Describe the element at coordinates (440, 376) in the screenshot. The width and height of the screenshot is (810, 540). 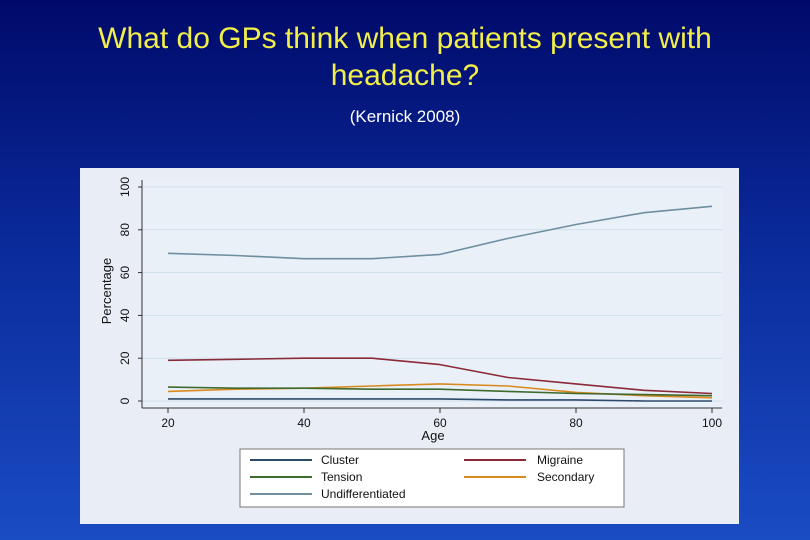
I see `series-line-migraine` at that location.